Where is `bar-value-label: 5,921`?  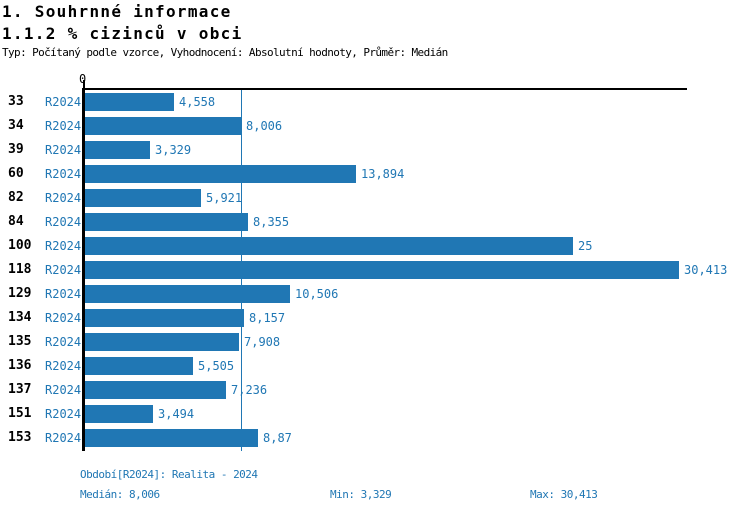 bar-value-label: 5,921 is located at coordinates (224, 198).